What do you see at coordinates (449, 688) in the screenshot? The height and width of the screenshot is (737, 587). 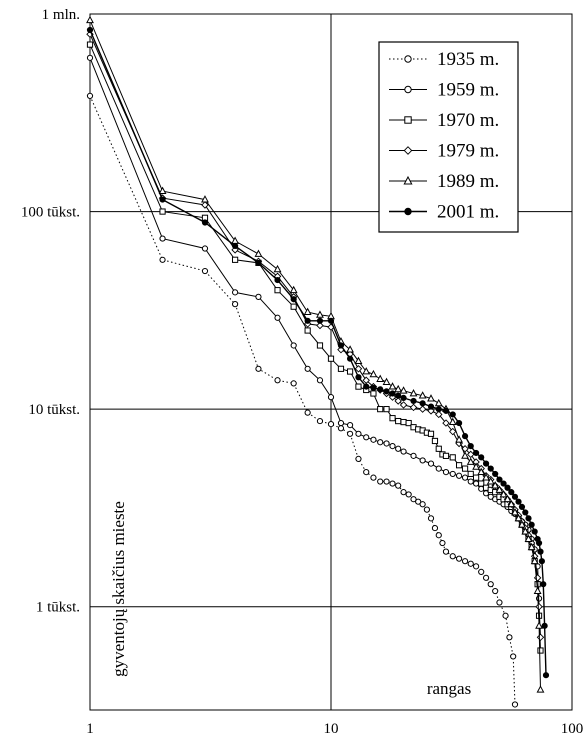 I see `x-axis-label: rangas` at bounding box center [449, 688].